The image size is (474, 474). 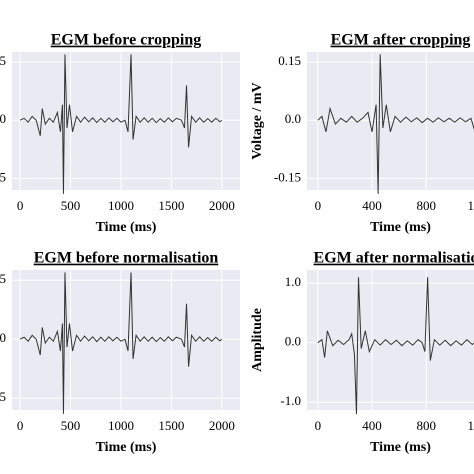 What do you see at coordinates (257, 340) in the screenshot?
I see `y-axis-label: Amplitude` at bounding box center [257, 340].